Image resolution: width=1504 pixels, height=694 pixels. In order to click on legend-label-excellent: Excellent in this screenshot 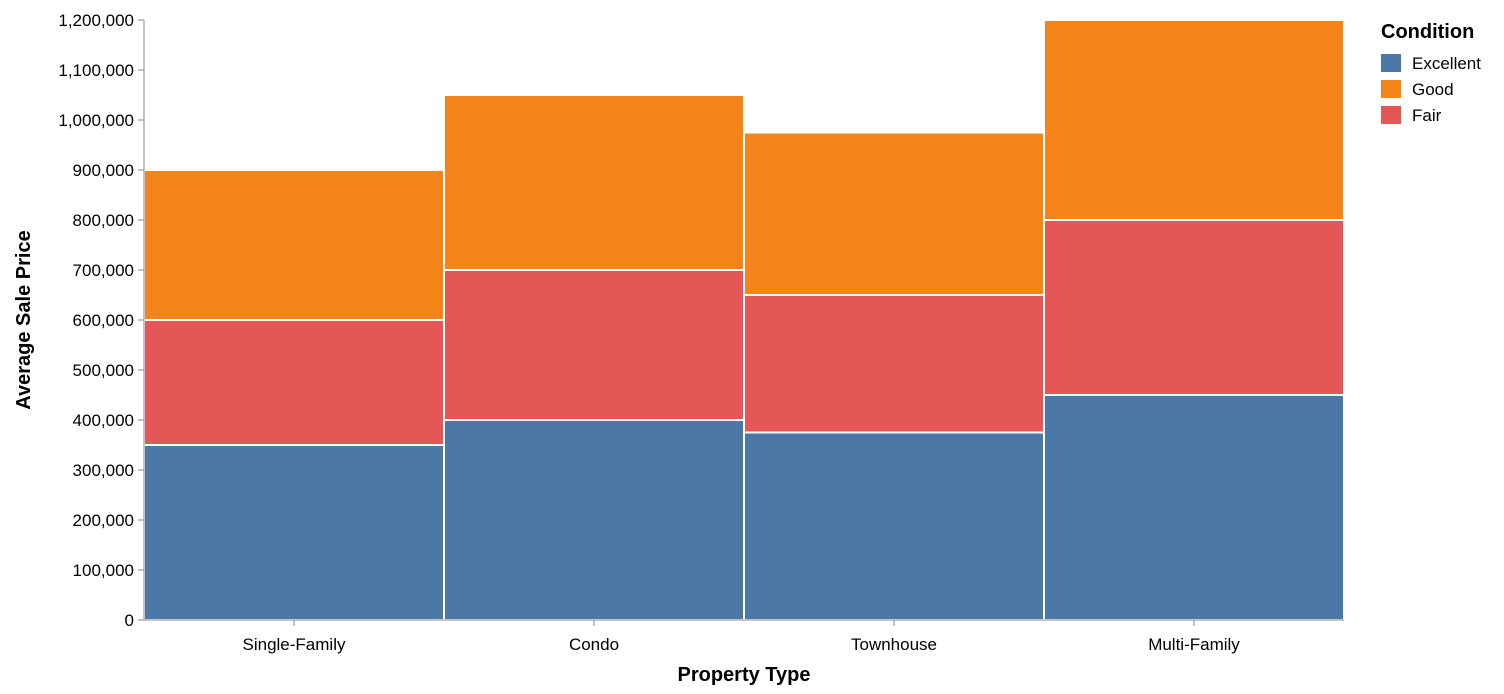, I will do `click(1446, 63)`.